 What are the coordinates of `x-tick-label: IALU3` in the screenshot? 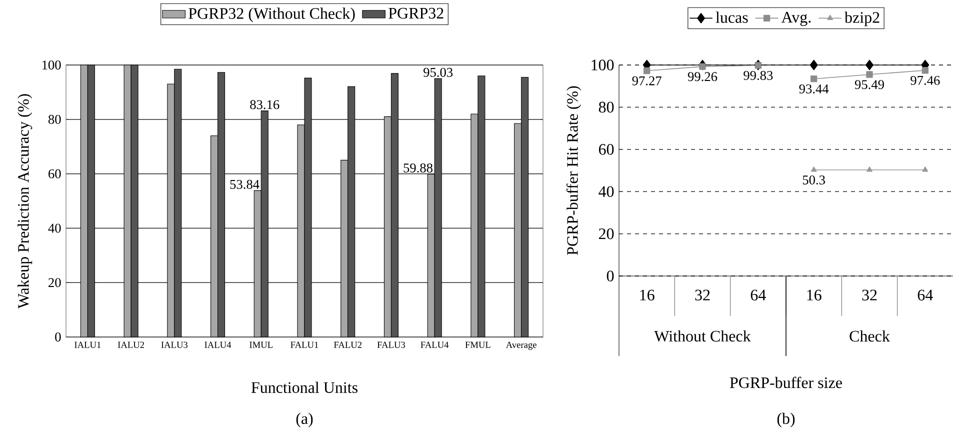 It's located at (174, 345).